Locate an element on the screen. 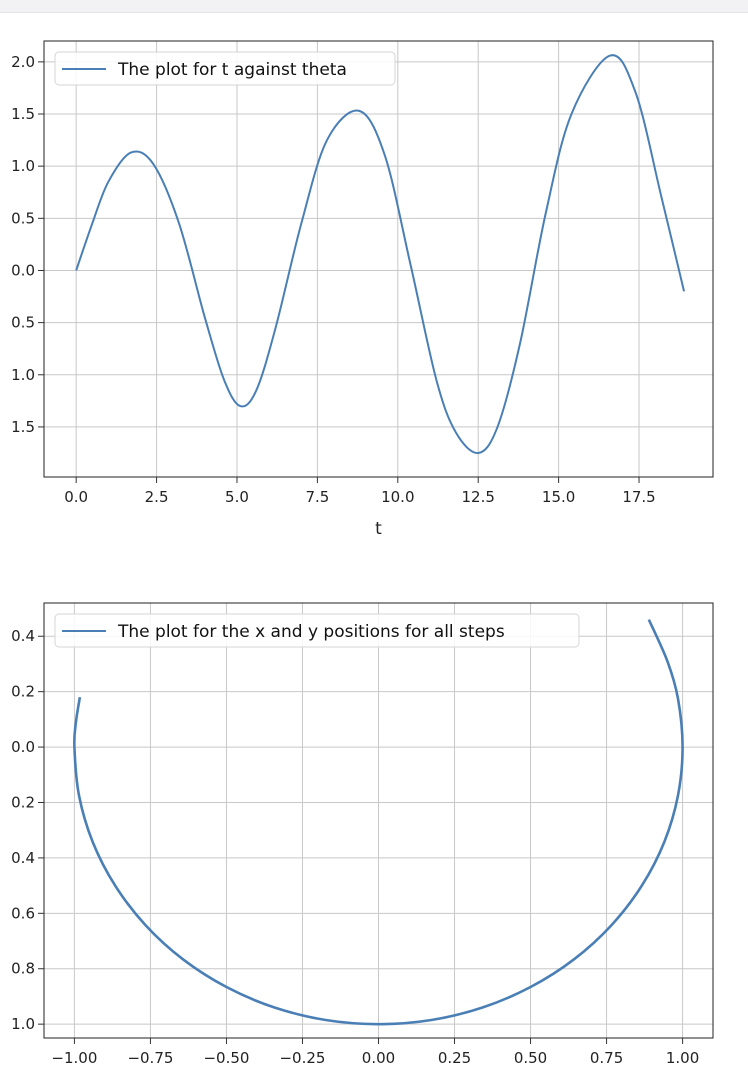 The height and width of the screenshot is (1066, 748). x-tick-label: 1.00 is located at coordinates (682, 1057).